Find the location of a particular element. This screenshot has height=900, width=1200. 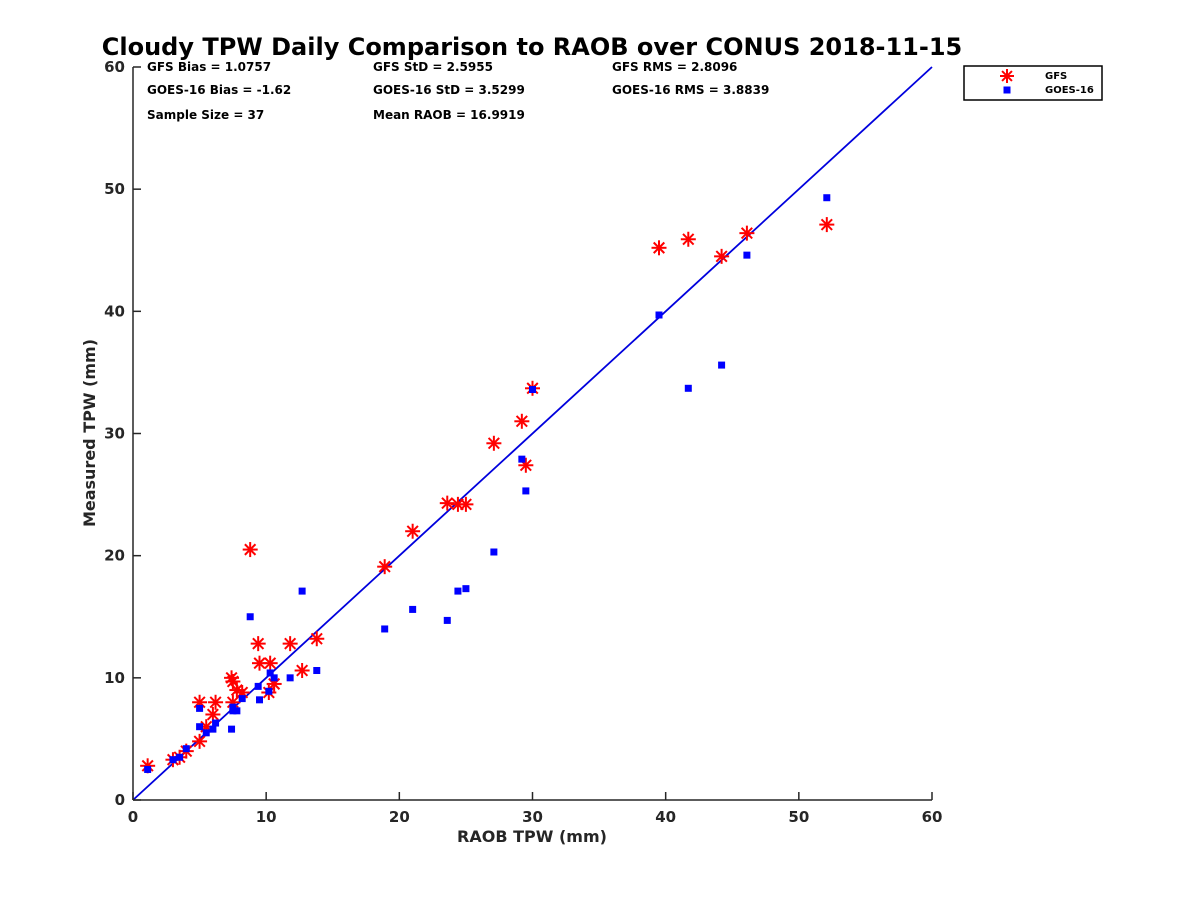

x-tick-label: 60 is located at coordinates (932, 817).